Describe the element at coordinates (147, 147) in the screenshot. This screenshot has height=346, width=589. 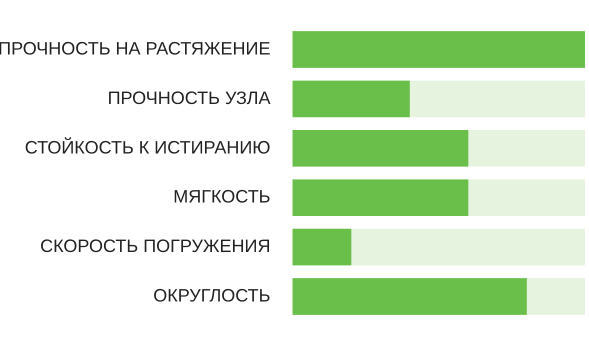
I see `y-tick-label: СТОЙКОСТЬ К ИСТИРАНИЮ` at that location.